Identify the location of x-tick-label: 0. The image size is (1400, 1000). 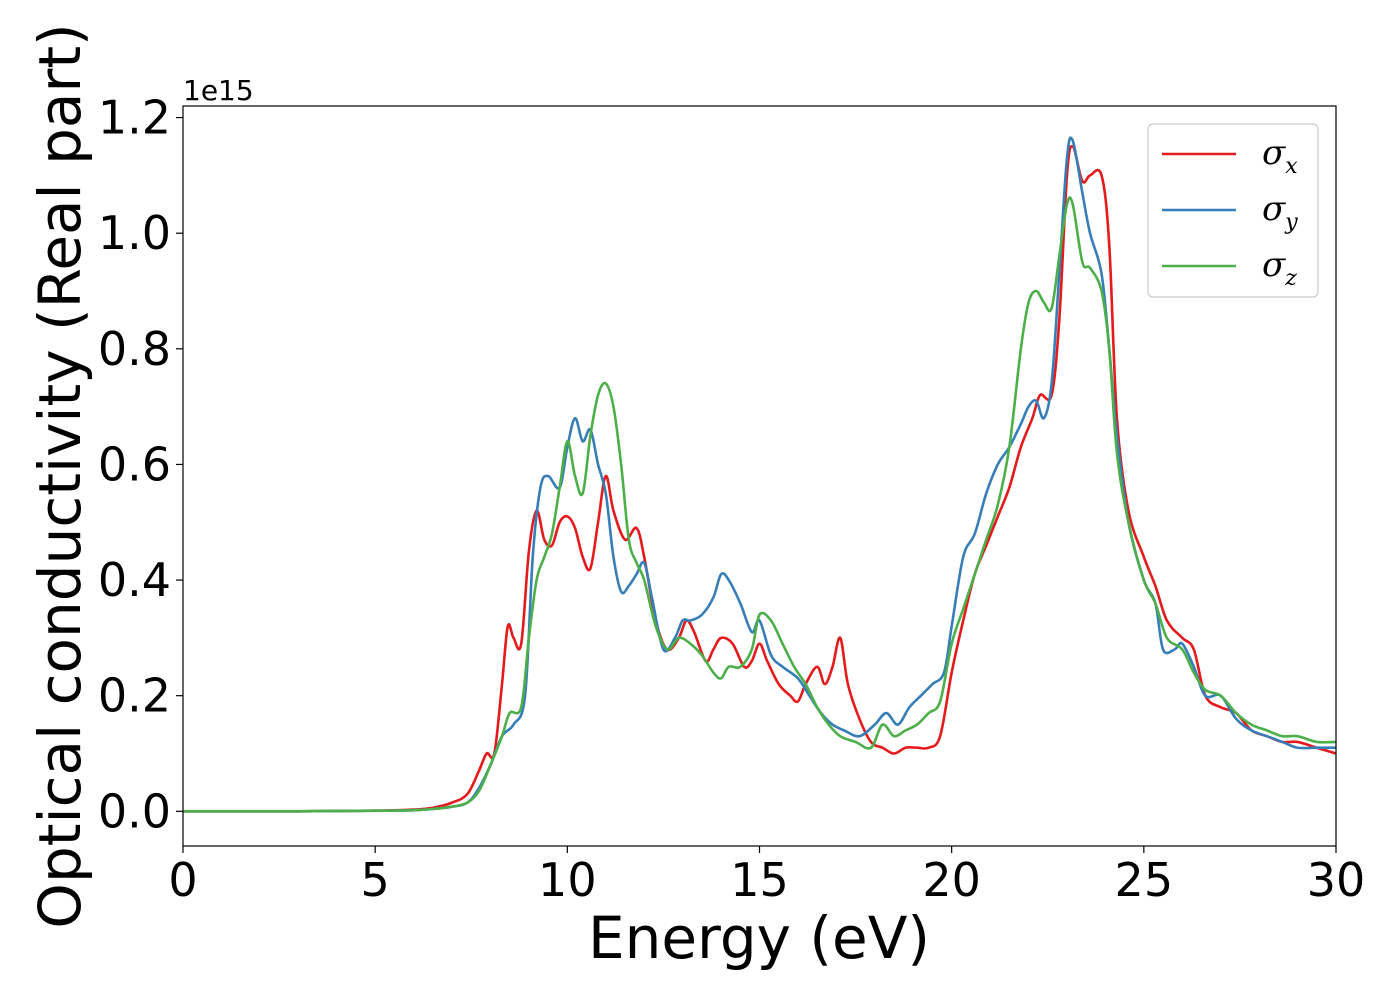
(182, 880).